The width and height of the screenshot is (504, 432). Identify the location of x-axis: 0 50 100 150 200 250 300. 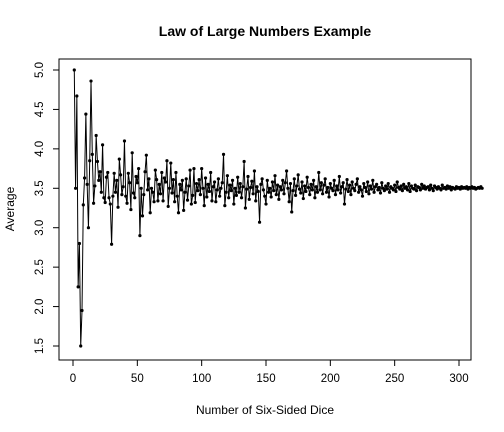
(269, 372).